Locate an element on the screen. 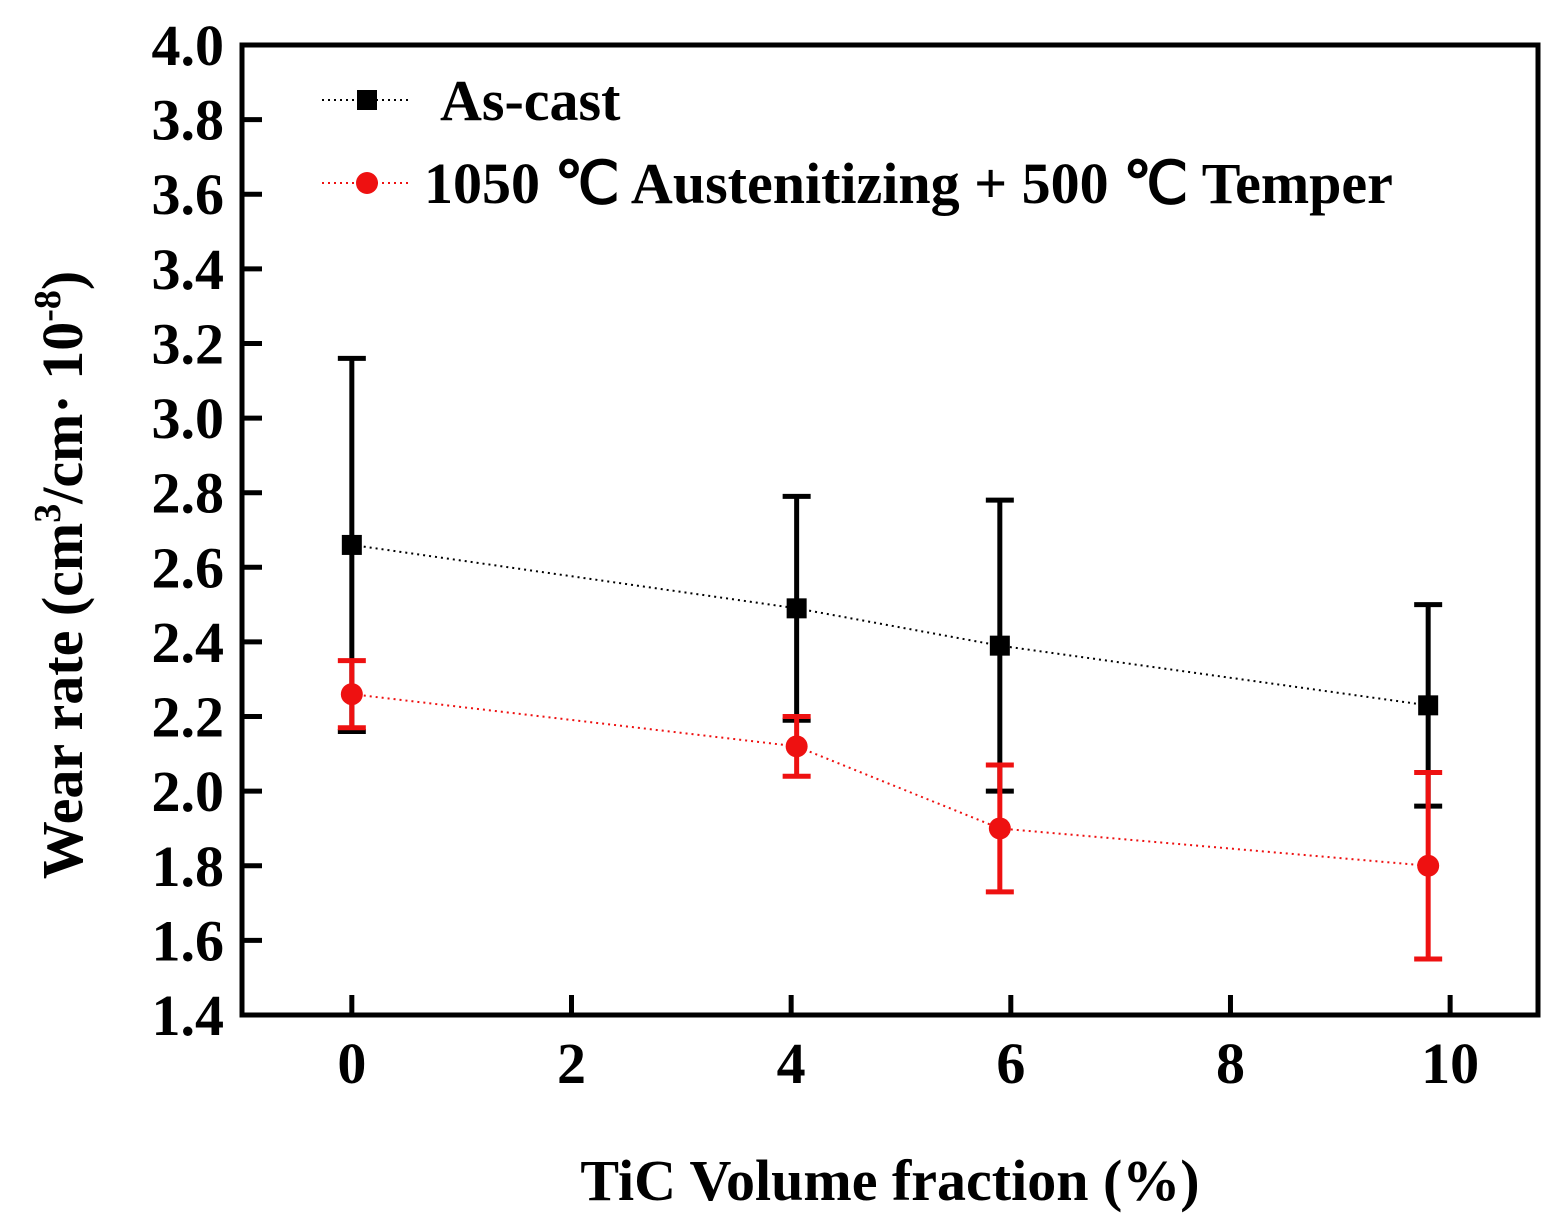  y-tick-label: 3.8 is located at coordinates (188, 120).